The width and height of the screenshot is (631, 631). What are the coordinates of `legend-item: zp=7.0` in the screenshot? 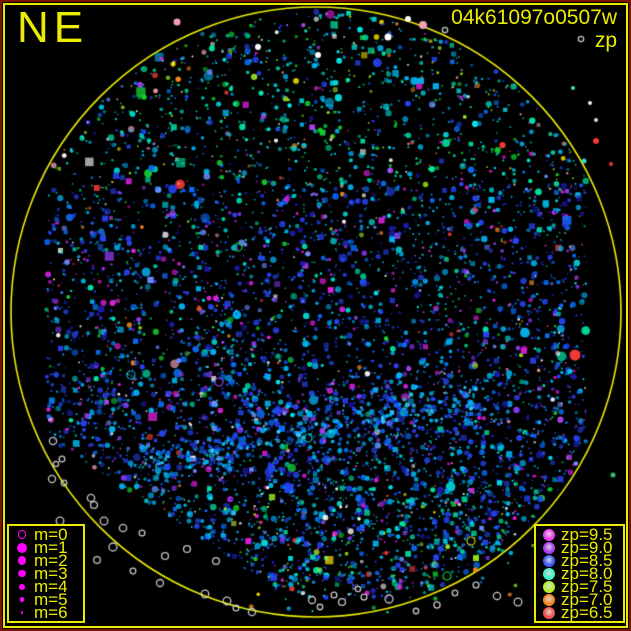 It's located at (579, 599).